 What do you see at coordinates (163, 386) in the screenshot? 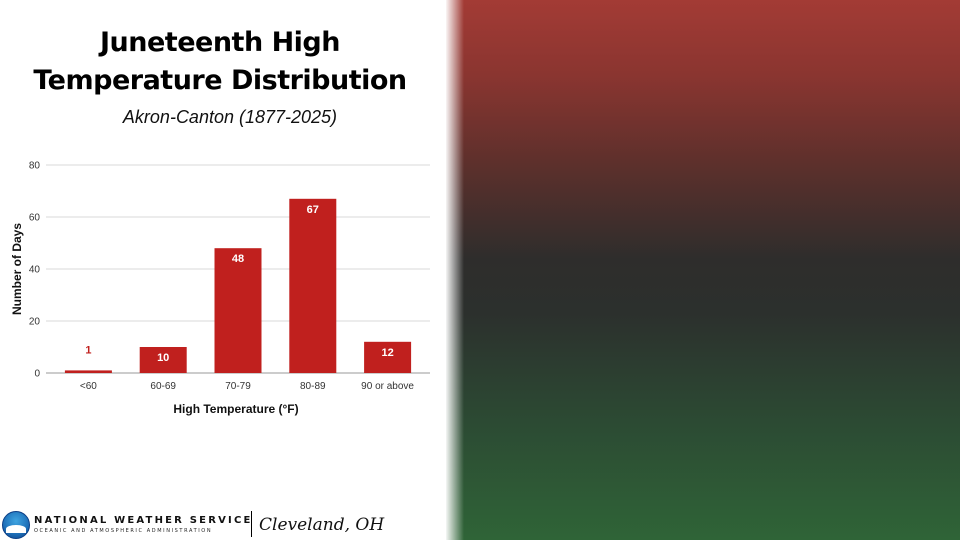
I see `x-tick-label: 60-69` at bounding box center [163, 386].